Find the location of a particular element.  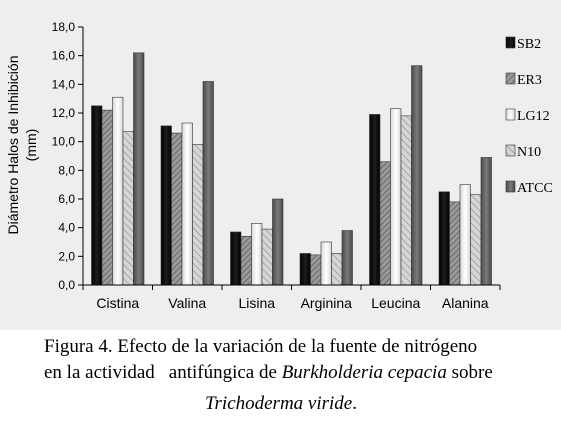

bar-sb2-lisina is located at coordinates (236, 258).